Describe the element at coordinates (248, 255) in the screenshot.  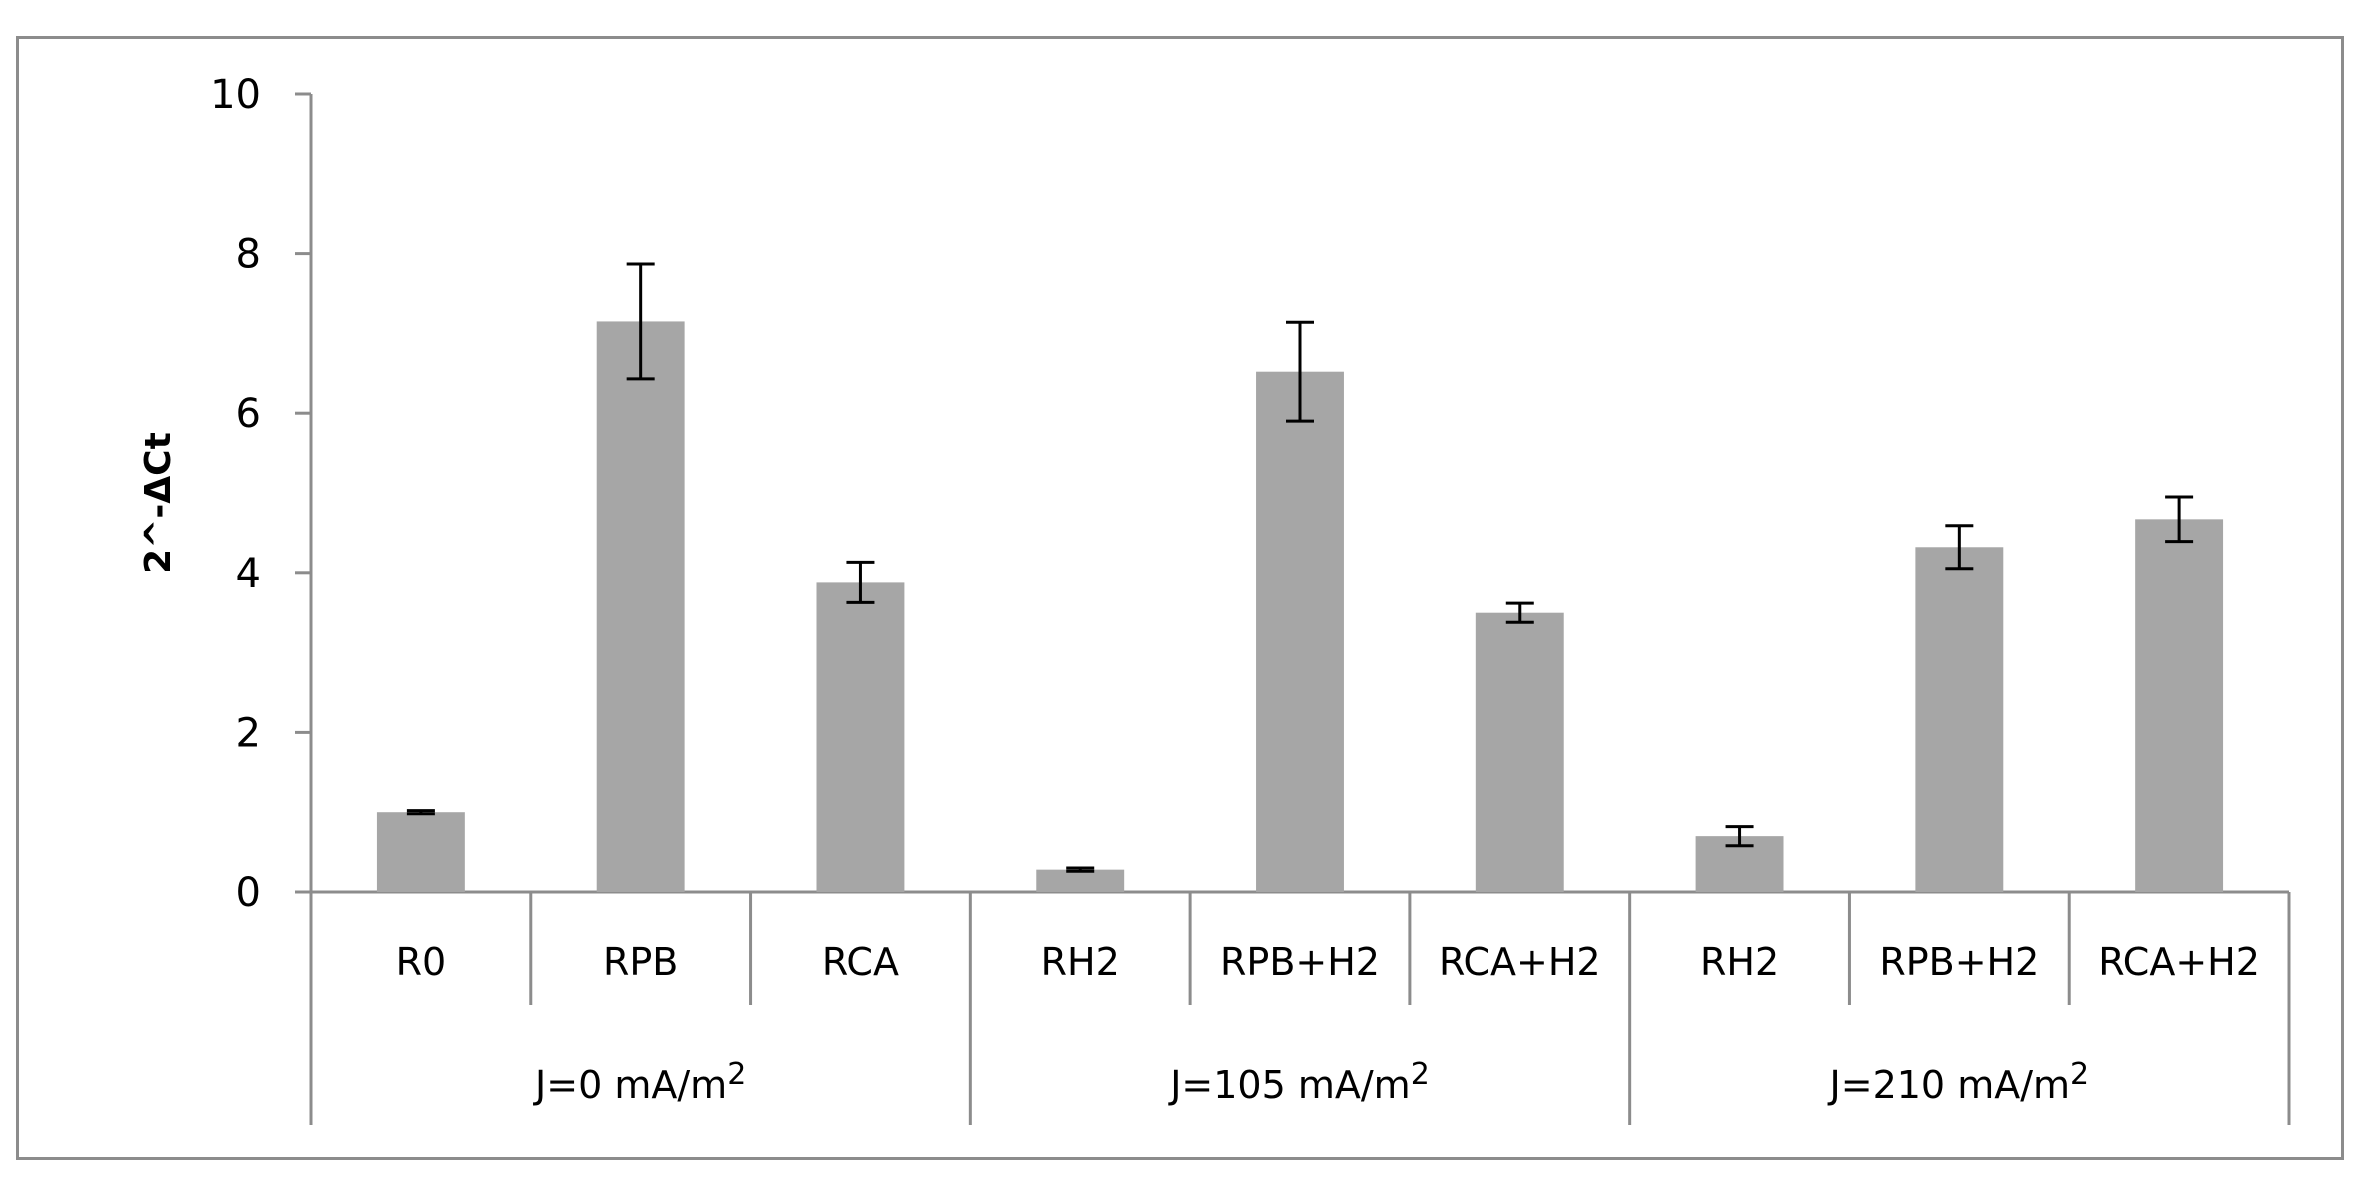
I see `y-tick-label: 8` at that location.